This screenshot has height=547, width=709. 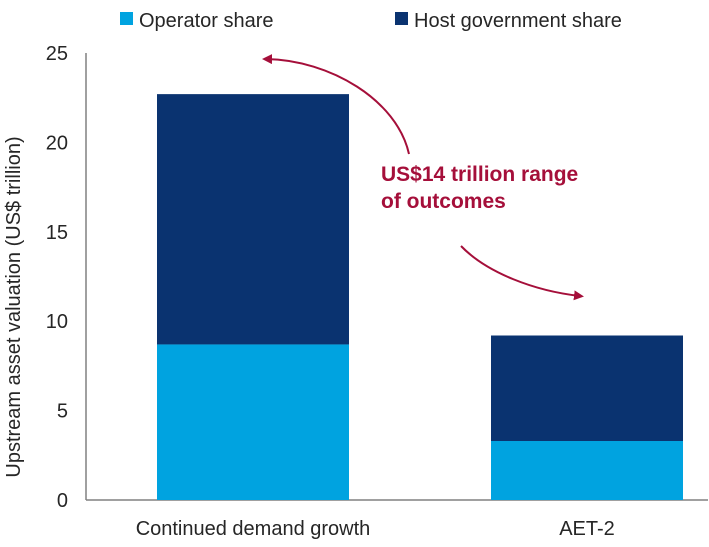 I want to click on legend: Operator share Host government share, so click(x=371, y=21).